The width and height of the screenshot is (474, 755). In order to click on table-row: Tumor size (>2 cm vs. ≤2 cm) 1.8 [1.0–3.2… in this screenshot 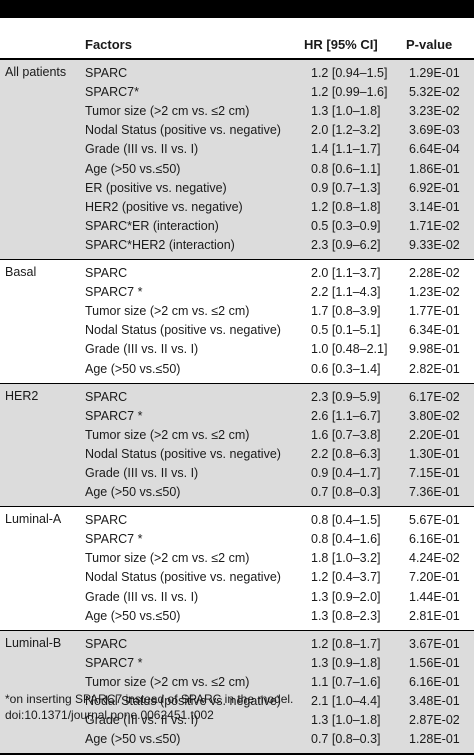, I will do `click(237, 558)`.